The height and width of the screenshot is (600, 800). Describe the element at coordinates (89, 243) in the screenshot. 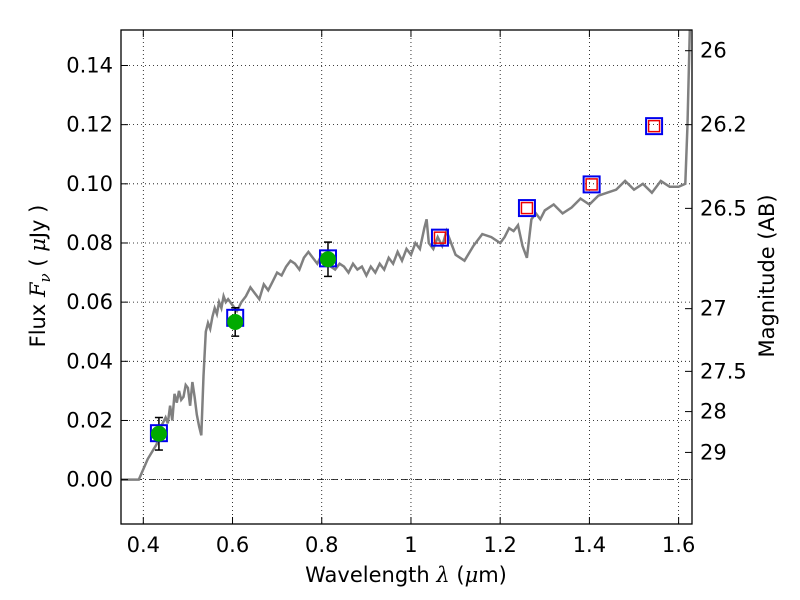

I see `y-tick-label: 0.08` at that location.